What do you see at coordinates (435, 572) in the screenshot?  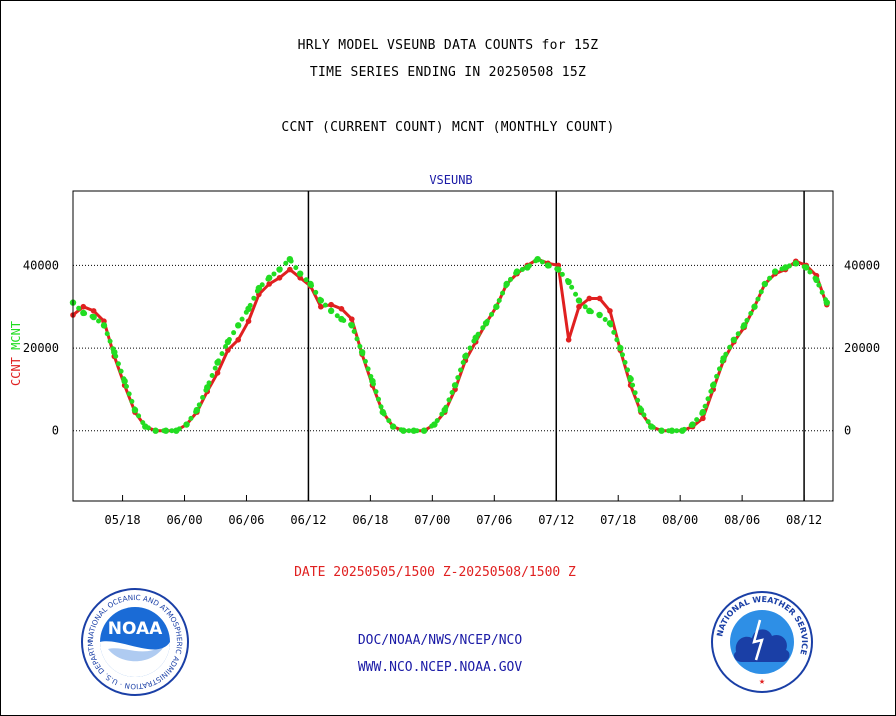 I see `date-range-label: DATE 20250505/1500 Z-20250508/1500 Z` at bounding box center [435, 572].